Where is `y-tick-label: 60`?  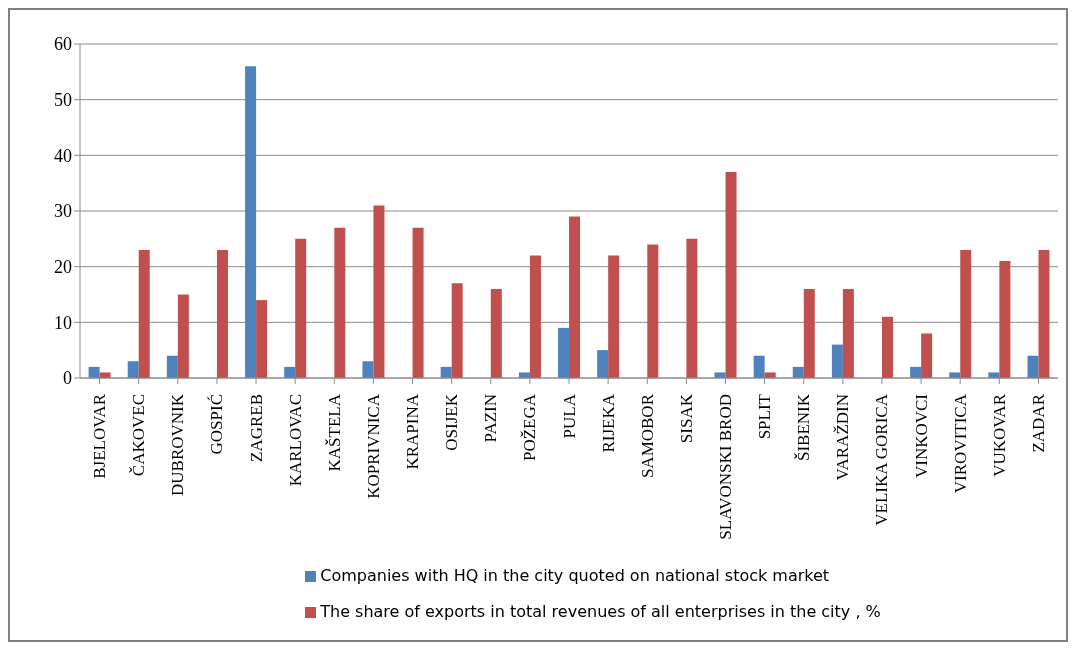 y-tick-label: 60 is located at coordinates (63, 44).